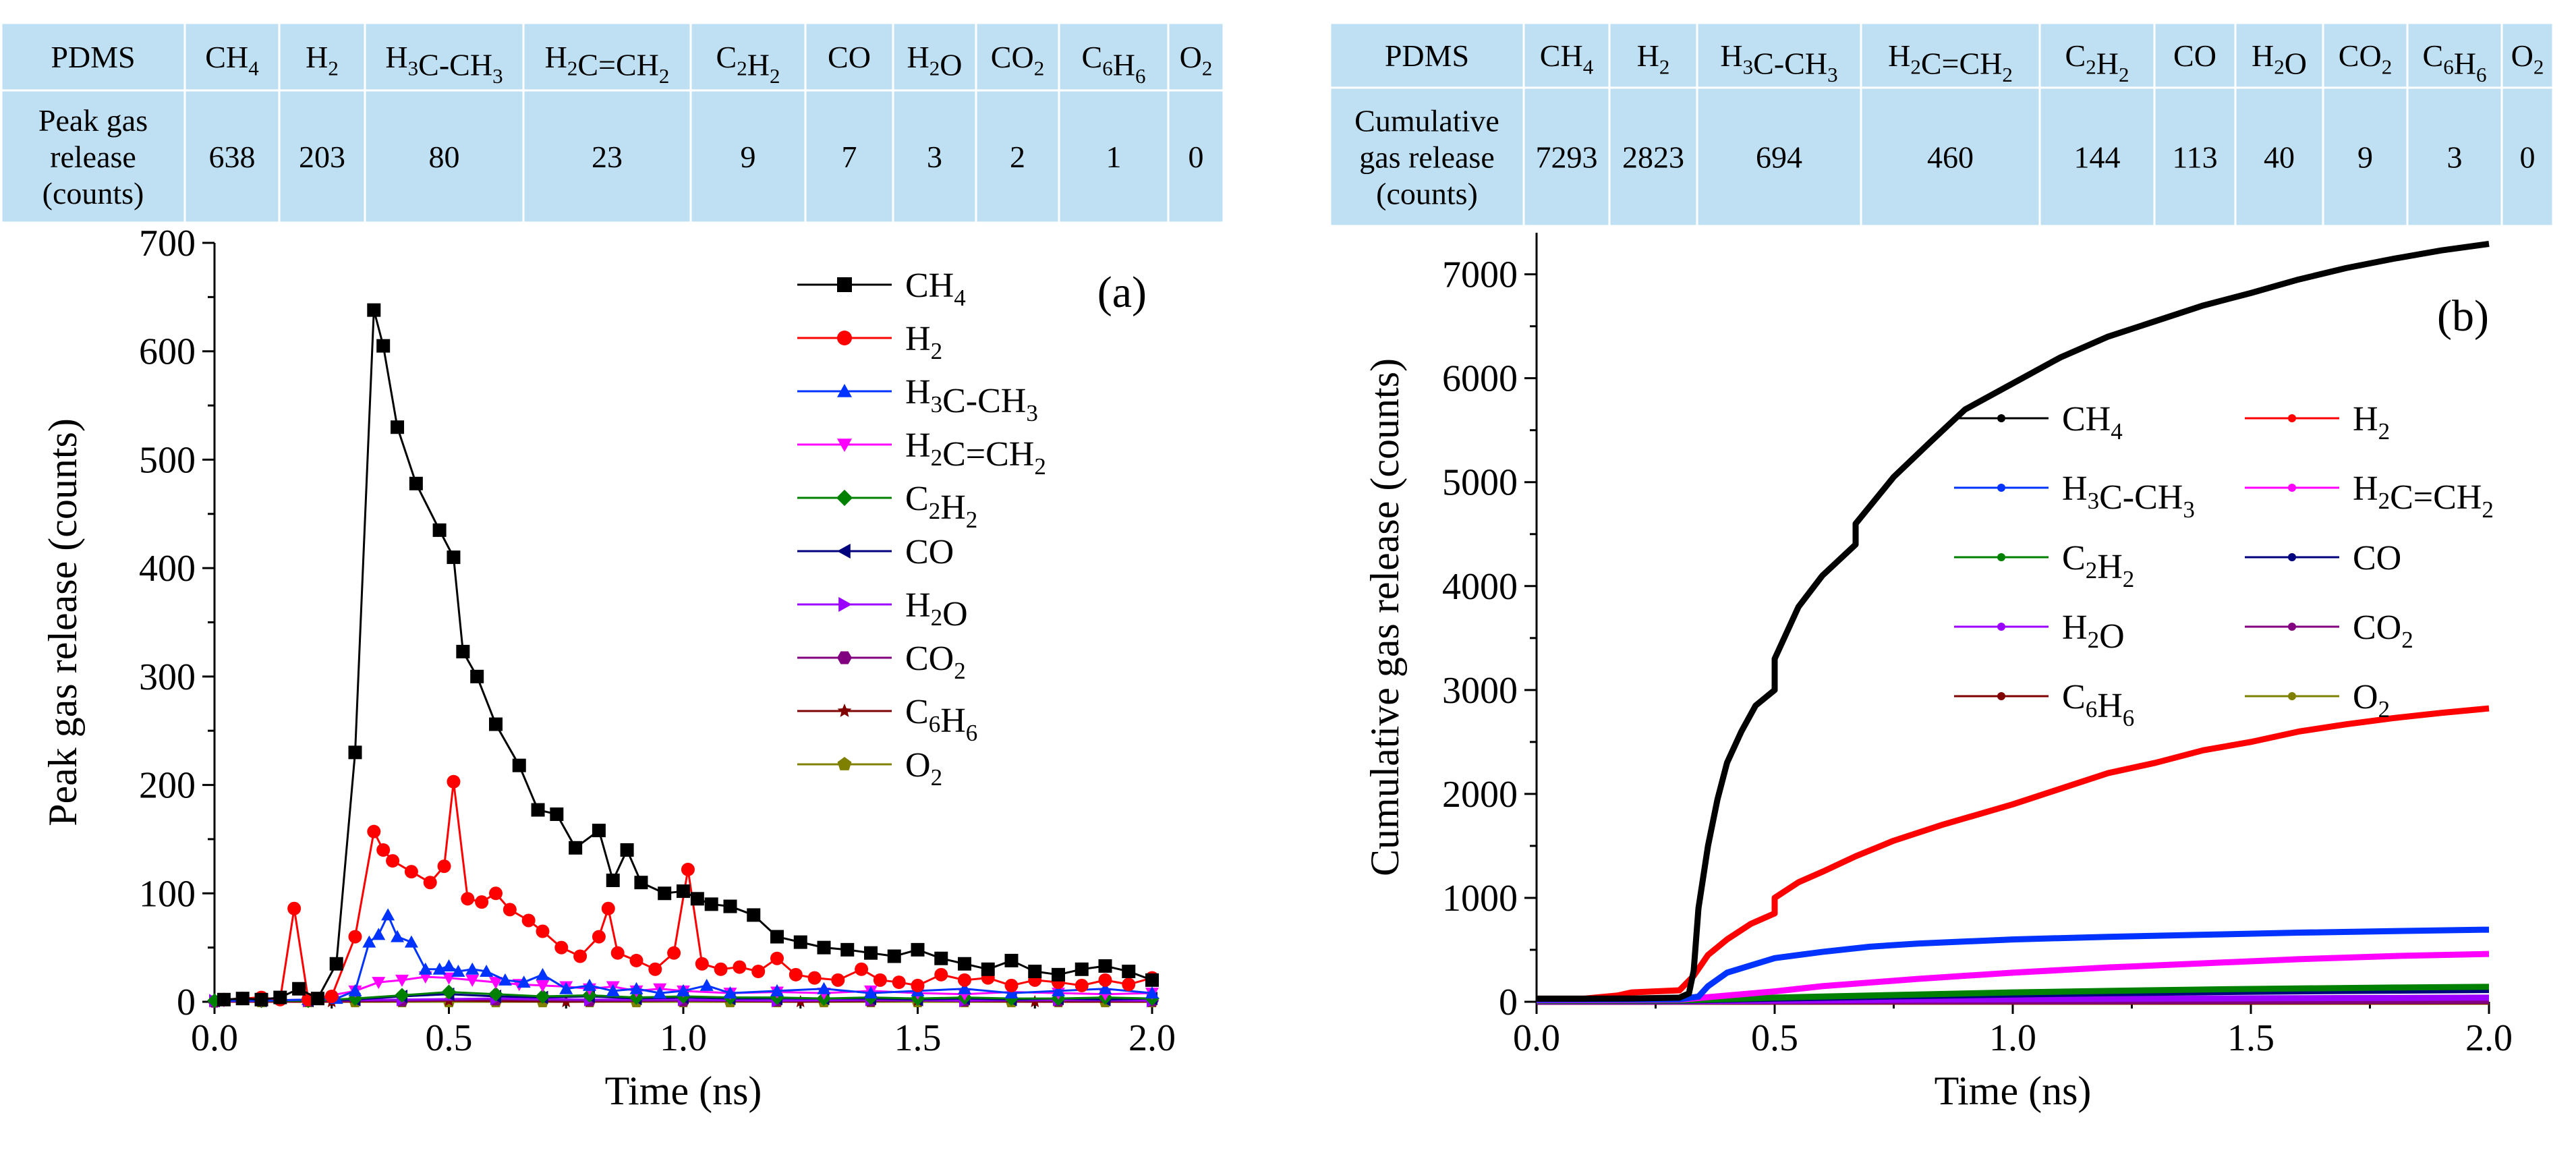 This screenshot has height=1163, width=2576. What do you see at coordinates (1653, 58) in the screenshot?
I see `table-column-header: H2` at bounding box center [1653, 58].